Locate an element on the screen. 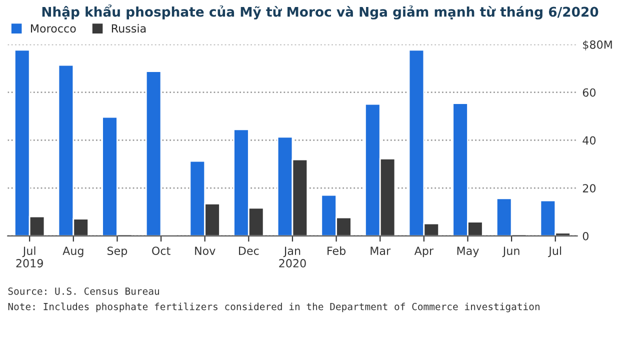  x-tick-label: Nov is located at coordinates (205, 250).